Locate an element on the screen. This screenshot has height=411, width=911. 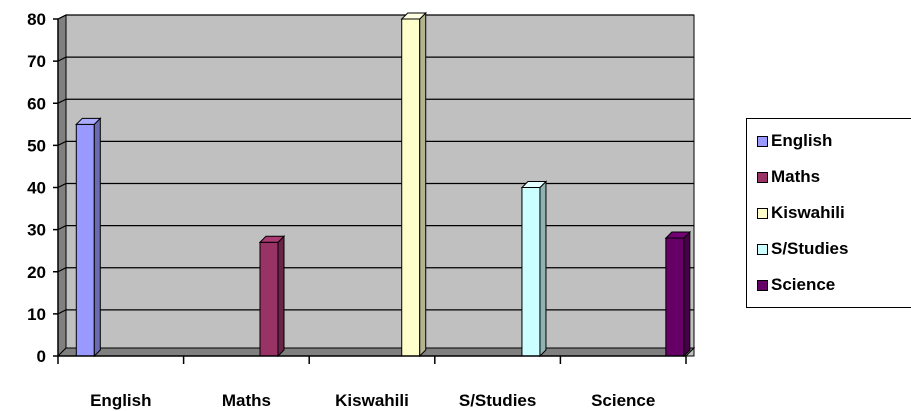
y-tick-label: 50 is located at coordinates (36, 145).